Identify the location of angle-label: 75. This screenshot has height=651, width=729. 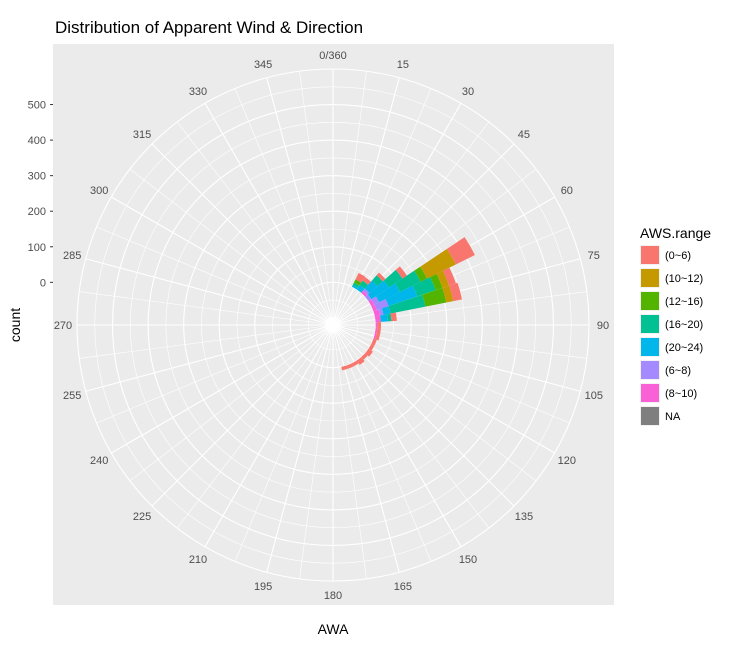
(594, 256).